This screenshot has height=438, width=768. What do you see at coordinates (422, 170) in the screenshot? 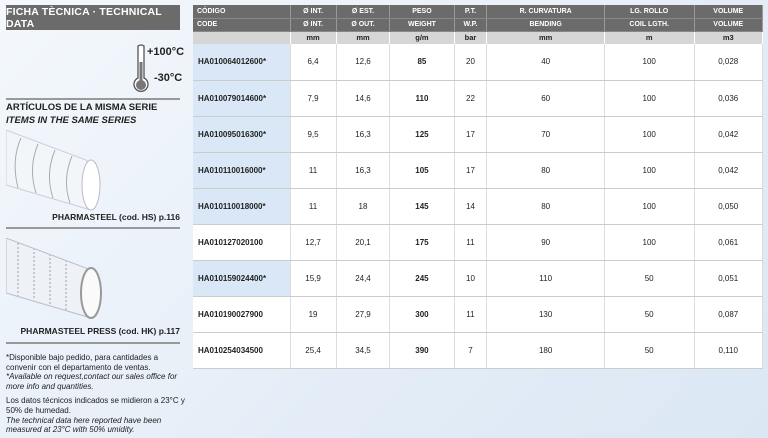
I see `data-cell: 105` at bounding box center [422, 170].